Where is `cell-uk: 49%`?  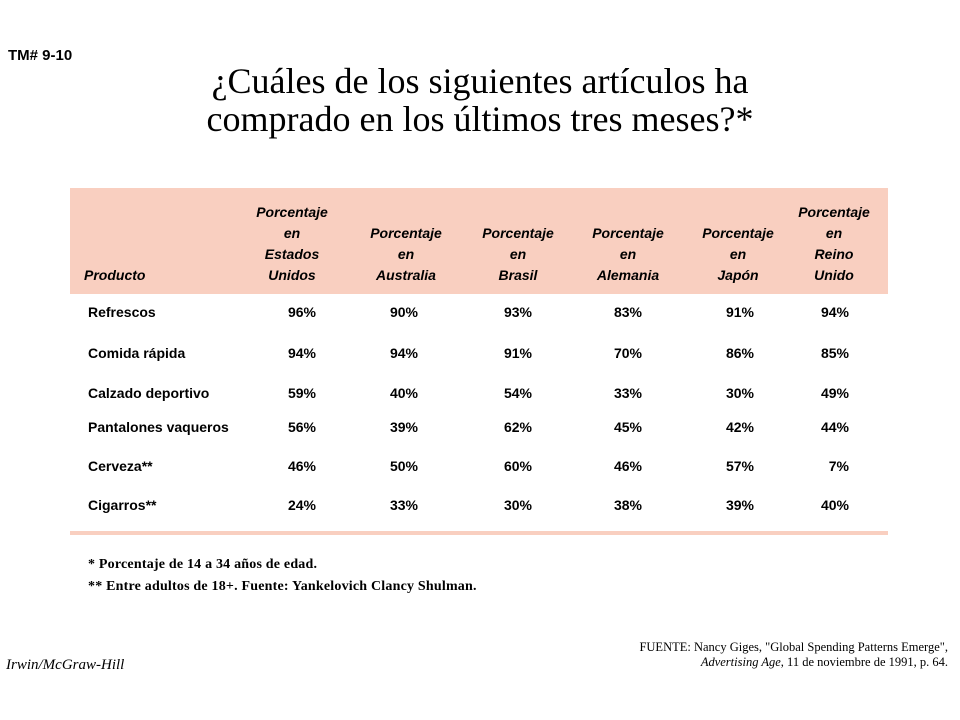
cell-uk: 49% is located at coordinates (834, 393).